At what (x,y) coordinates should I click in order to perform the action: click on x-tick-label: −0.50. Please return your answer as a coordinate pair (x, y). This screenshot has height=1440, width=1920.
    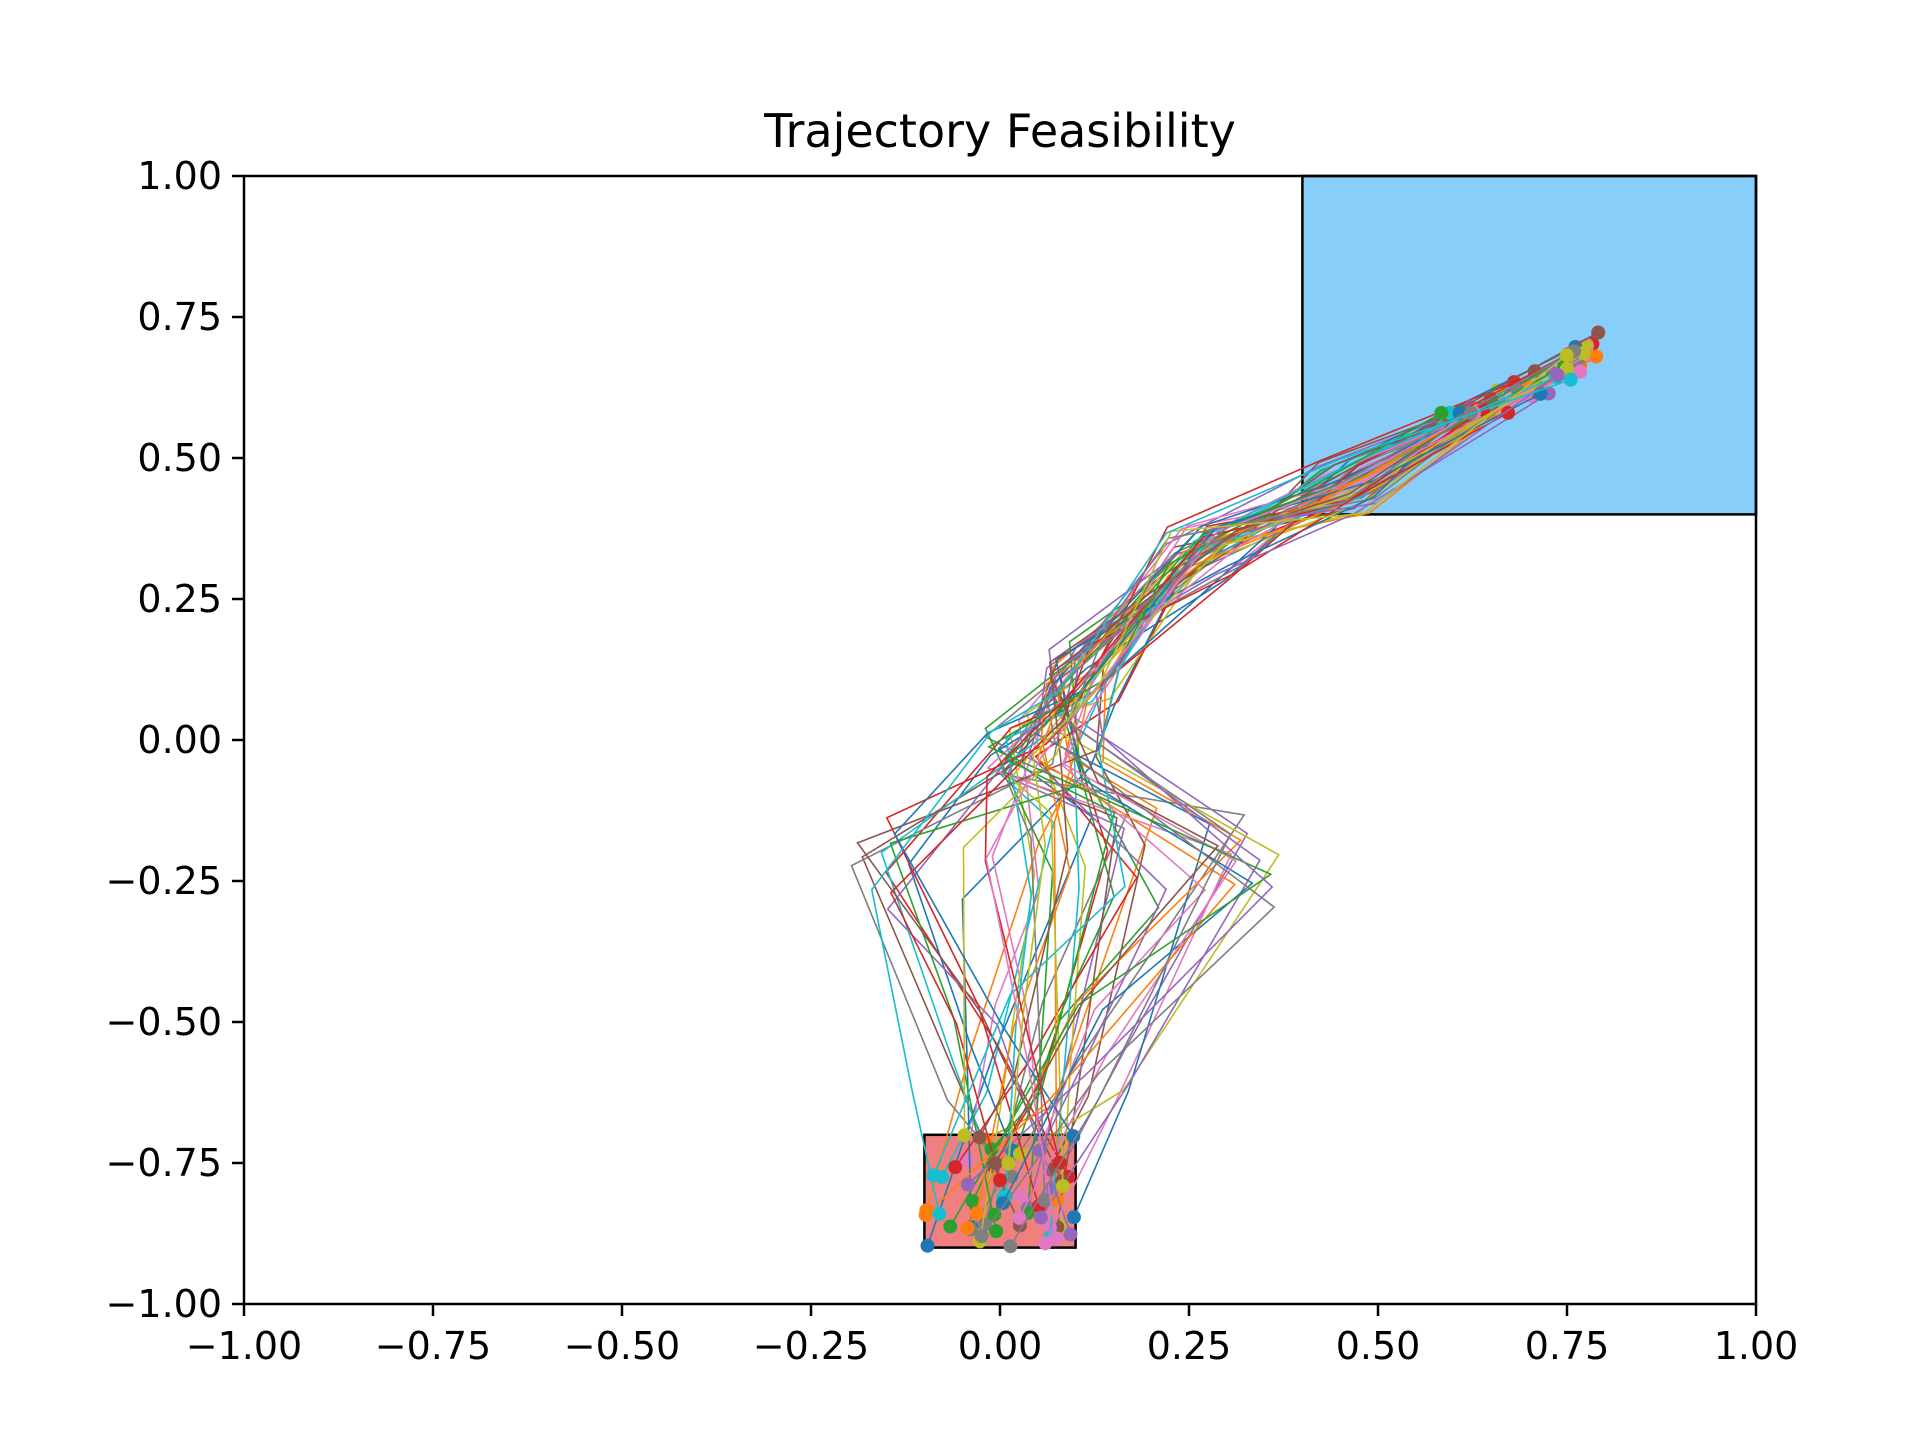
    Looking at the image, I should click on (622, 1346).